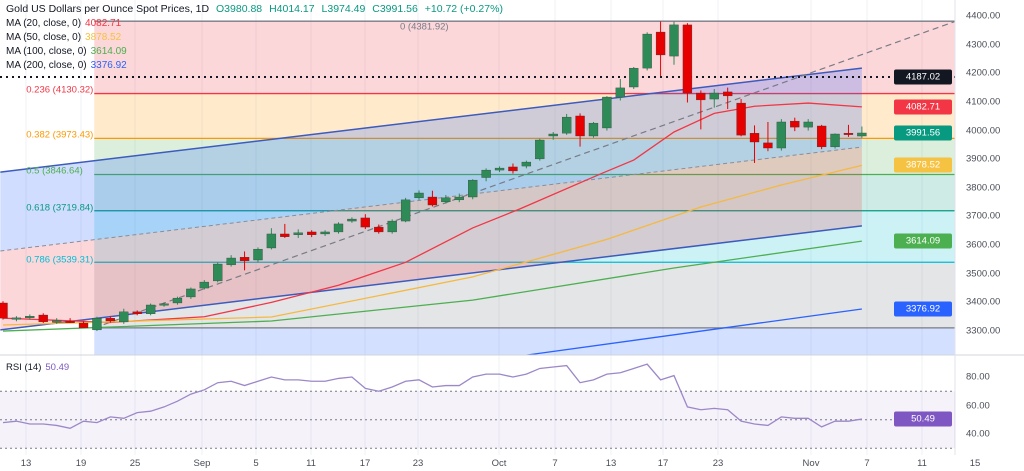  Describe the element at coordinates (867, 463) in the screenshot. I see `date-axis-label: 7` at that location.